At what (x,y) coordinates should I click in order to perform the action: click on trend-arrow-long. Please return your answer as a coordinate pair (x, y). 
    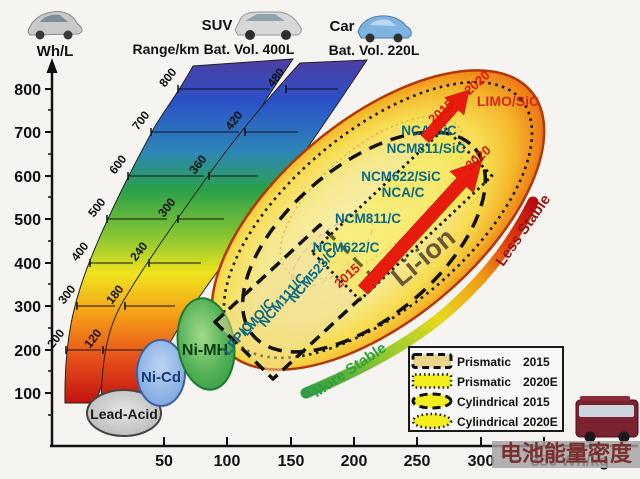
    Looking at the image, I should click on (420, 227).